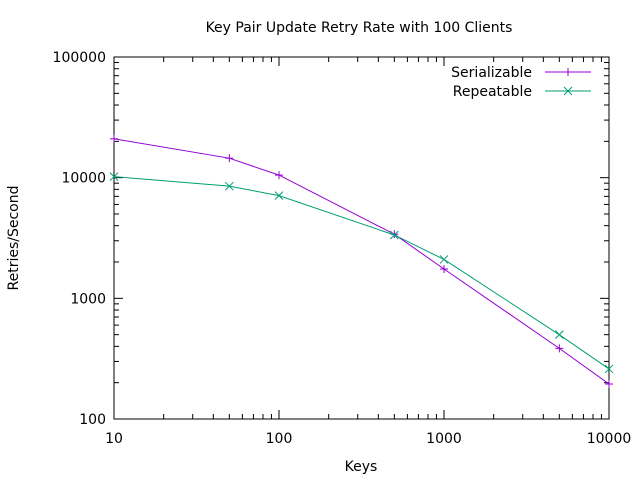  Describe the element at coordinates (79, 58) in the screenshot. I see `y-tick-label: 100000` at that location.